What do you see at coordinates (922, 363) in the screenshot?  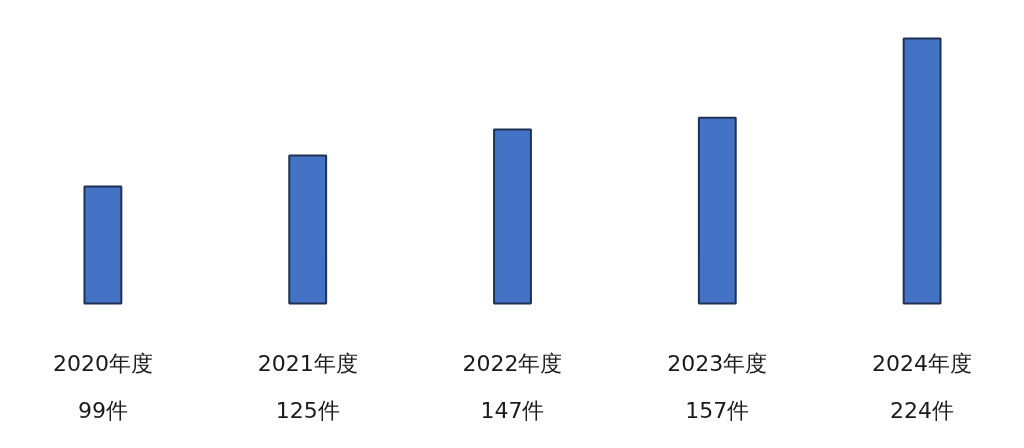 I see `x-tick-label: 2024年度` at bounding box center [922, 363].